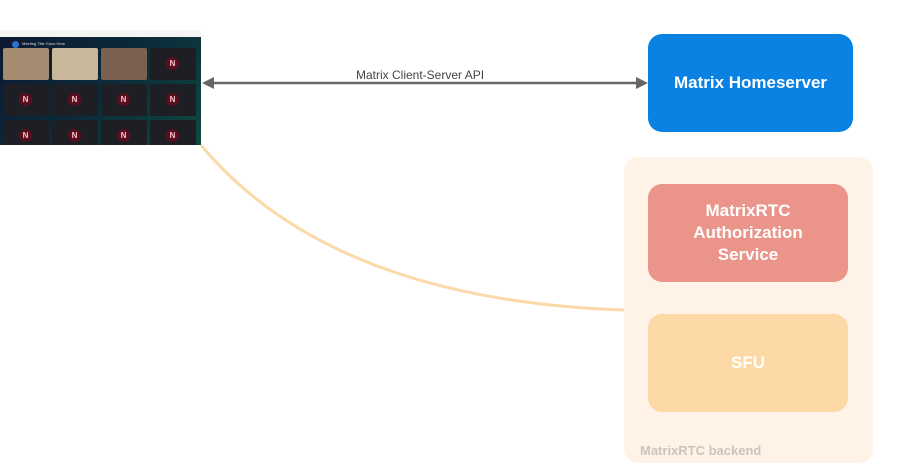  Describe the element at coordinates (748, 233) in the screenshot. I see `authorization-service: MatrixRTC Authorization Service` at that location.